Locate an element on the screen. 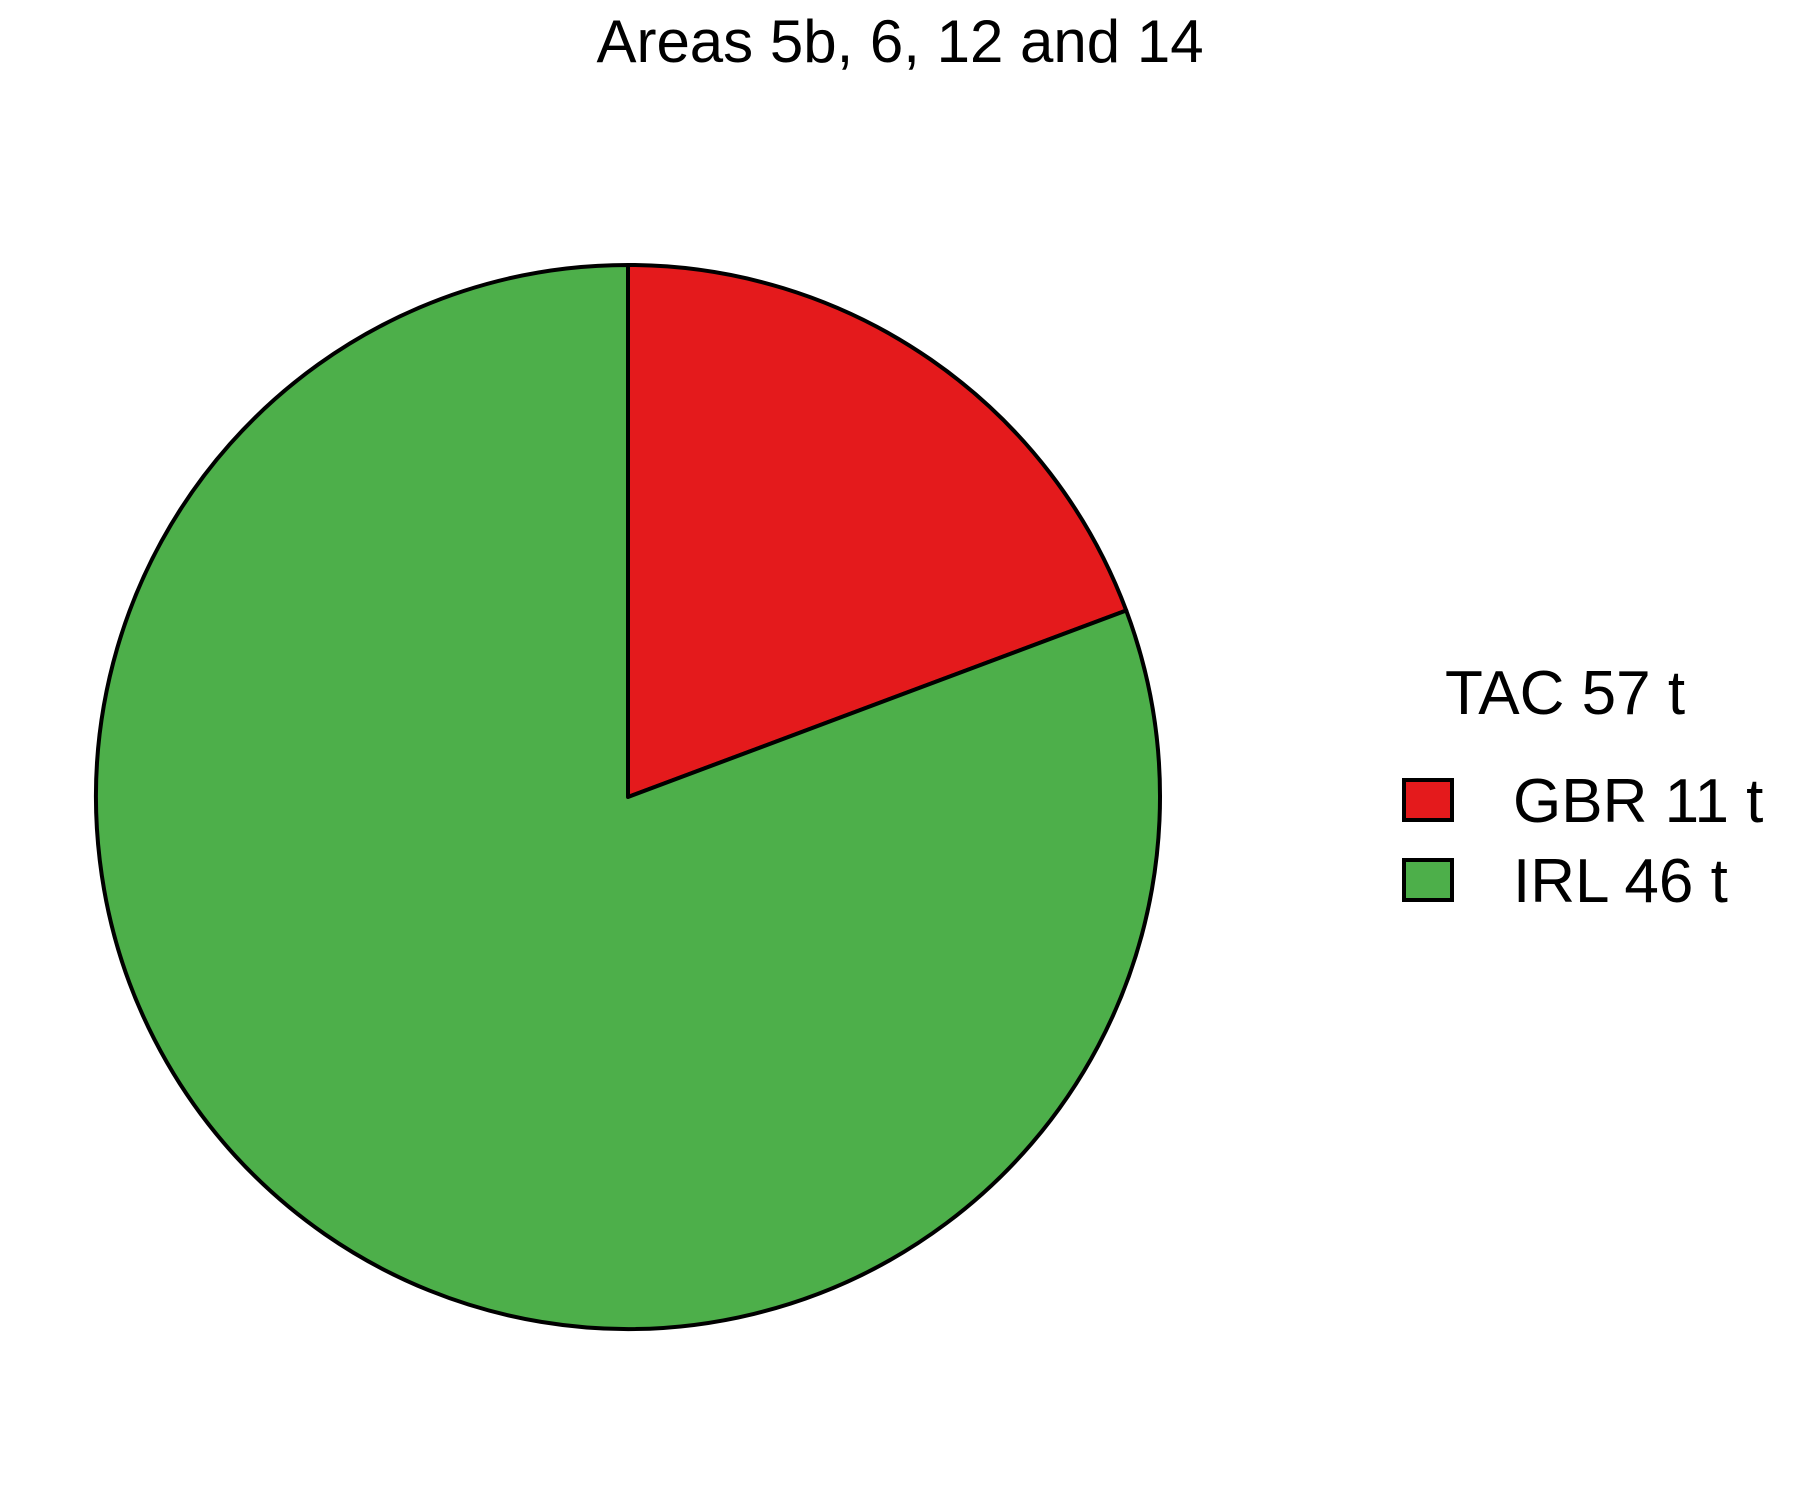  legend-key-irl is located at coordinates (1428, 880).